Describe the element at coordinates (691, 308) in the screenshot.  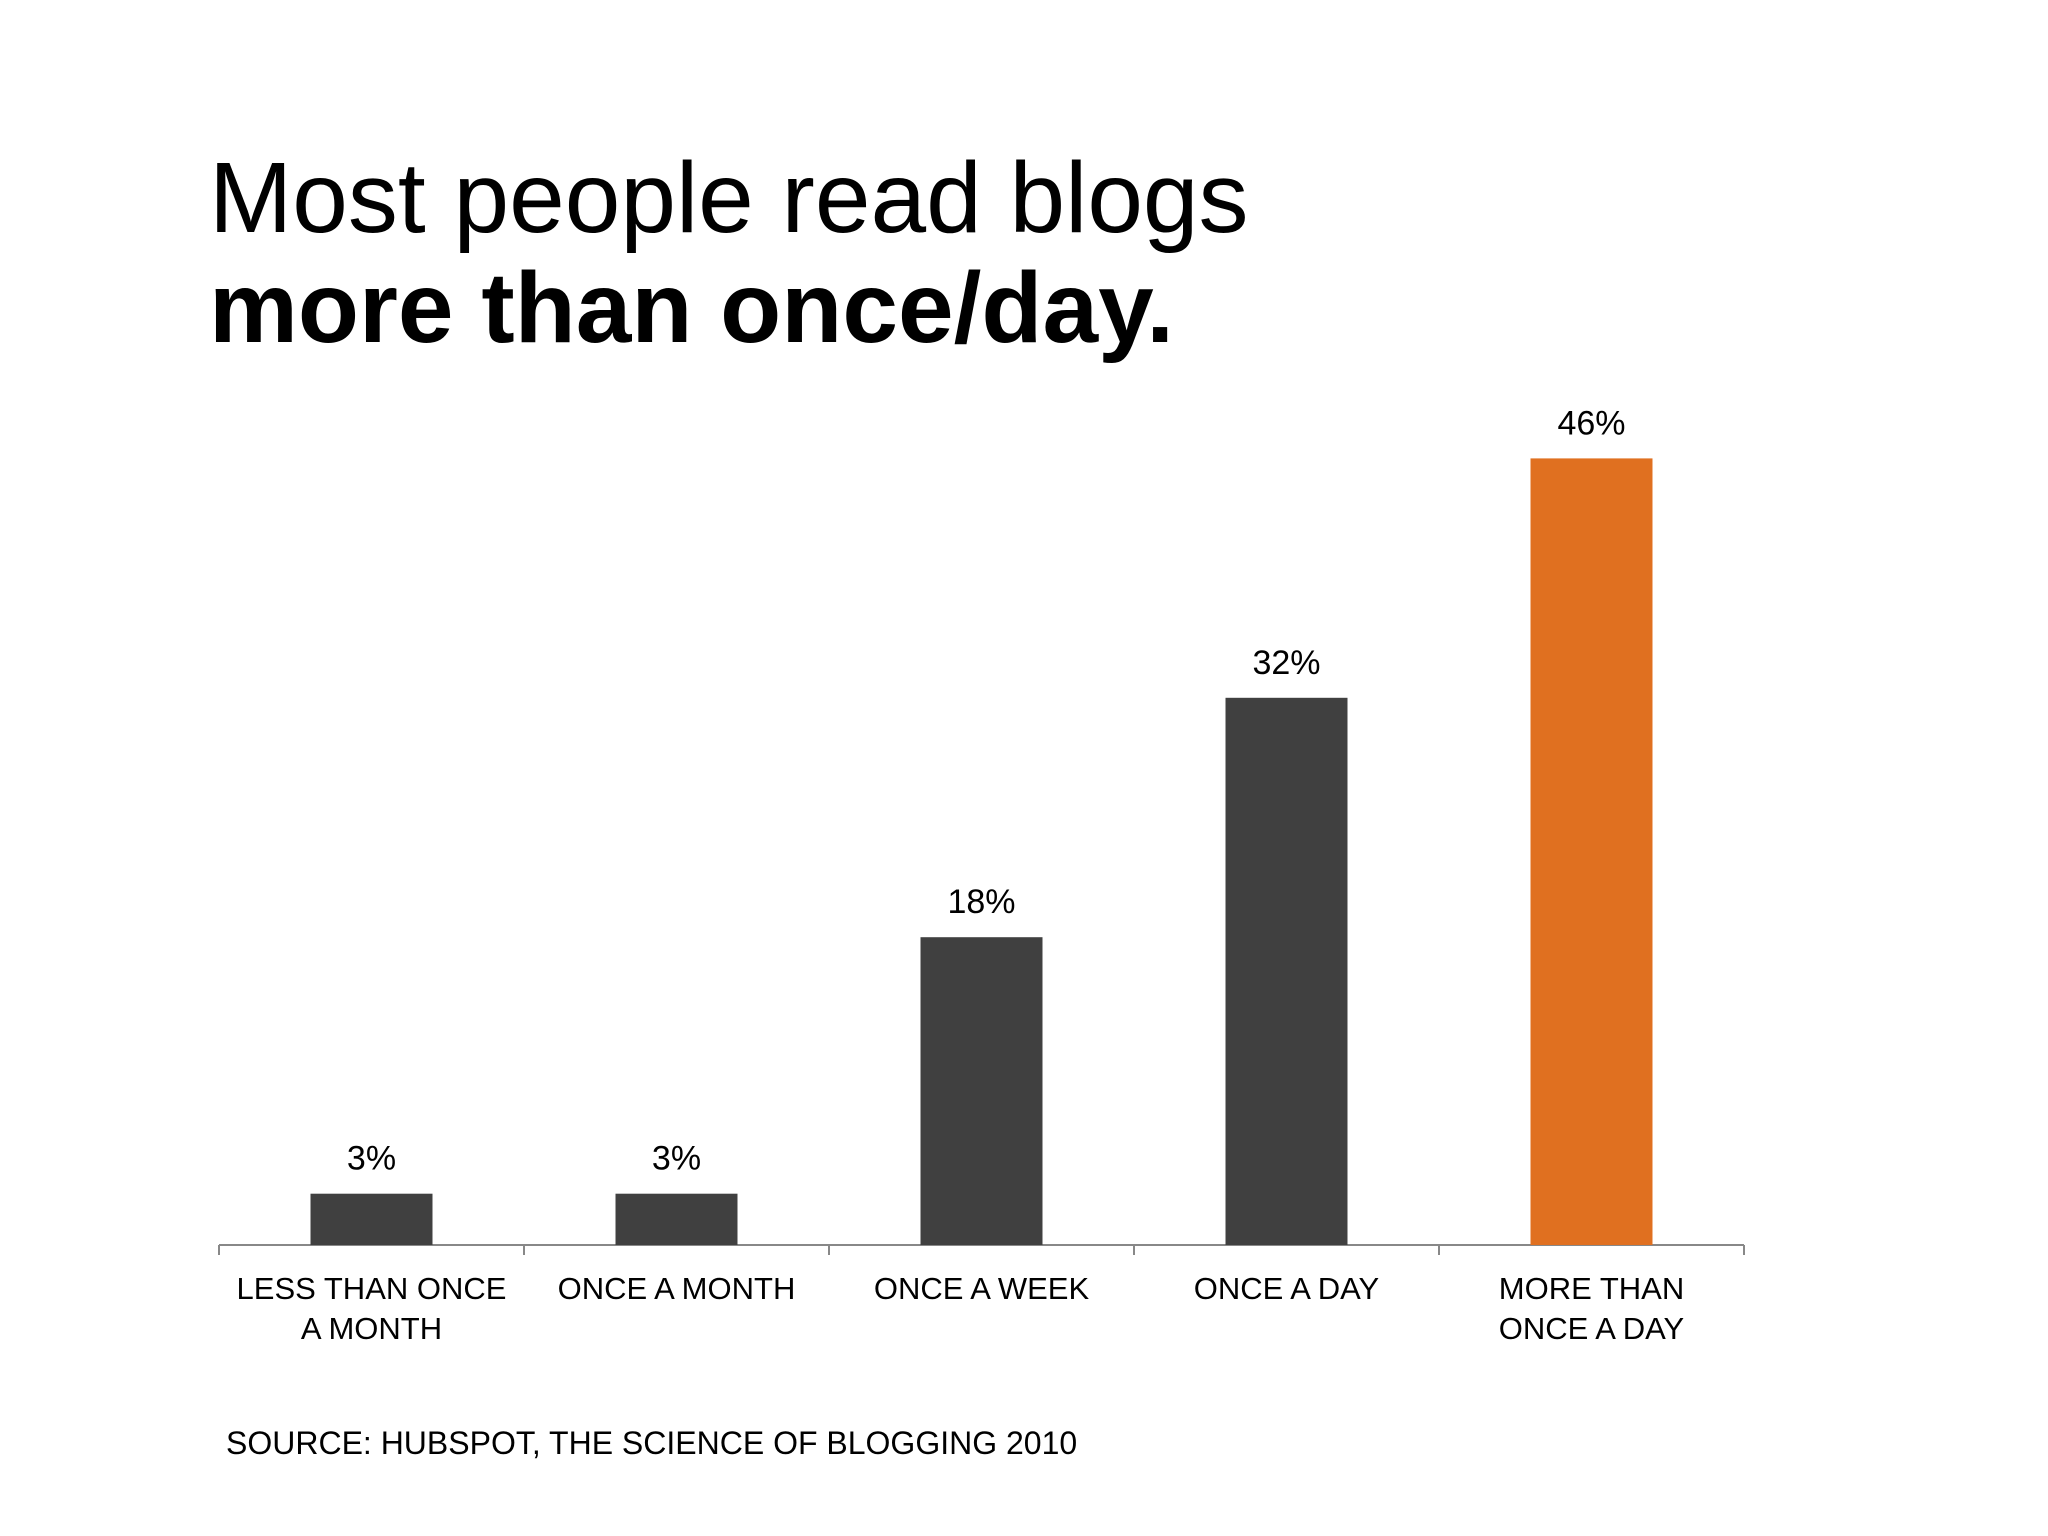
I see `chart-subtitle: more than once/day.` at that location.